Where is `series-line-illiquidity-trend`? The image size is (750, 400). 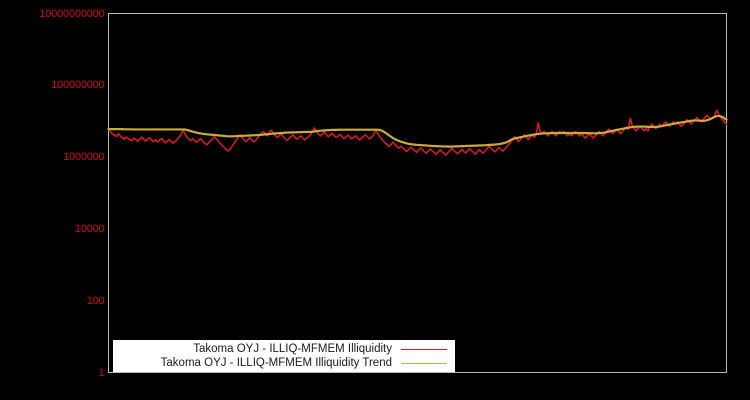
series-line-illiquidity-trend is located at coordinates (417, 131).